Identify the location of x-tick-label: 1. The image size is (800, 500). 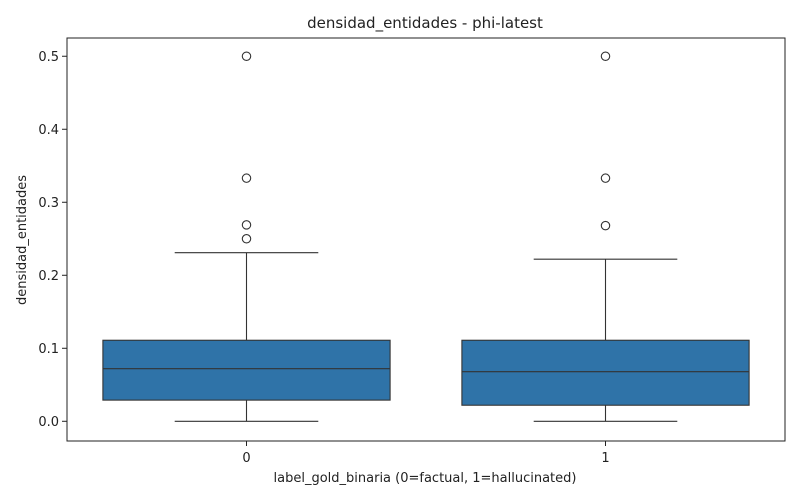
(605, 458).